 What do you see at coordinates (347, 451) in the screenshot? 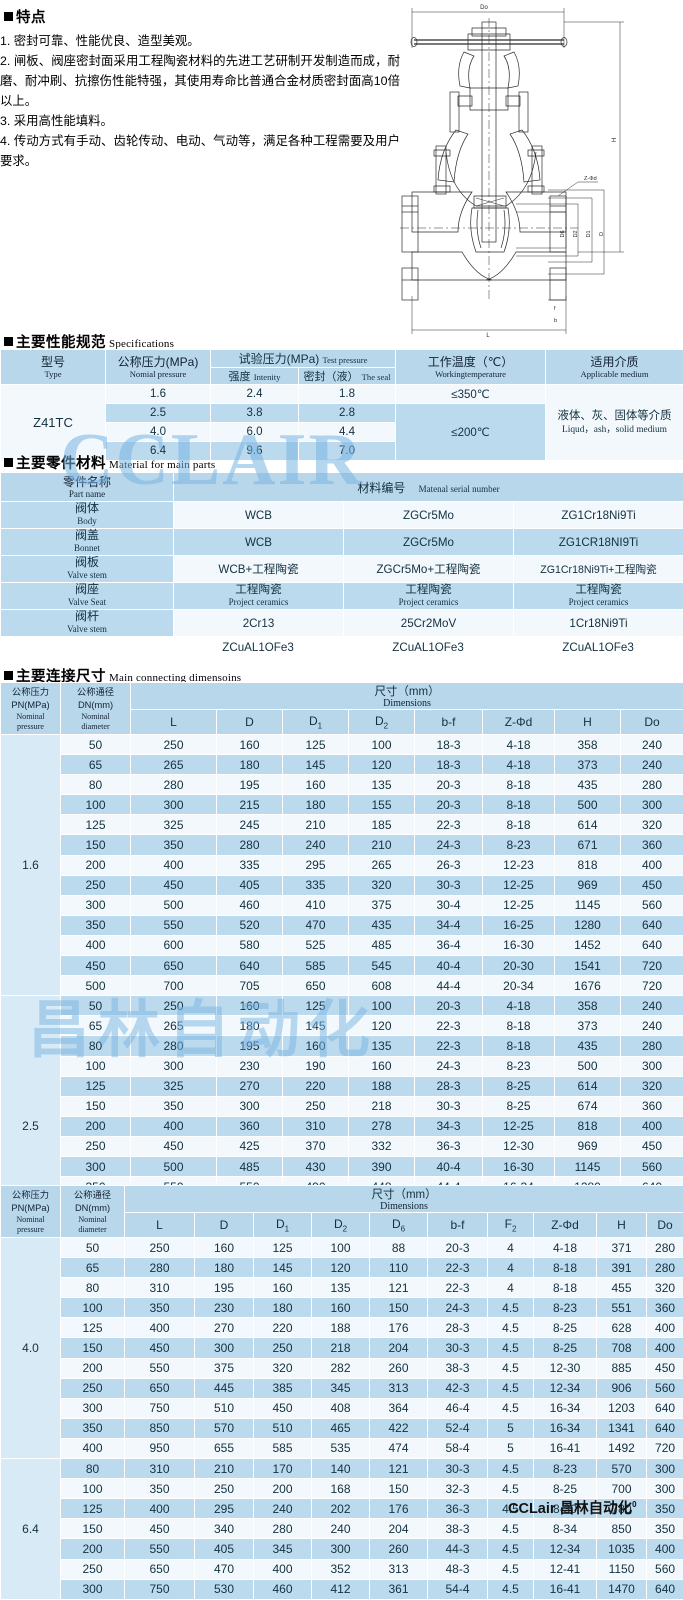
I see `spec-seal: 7.0` at bounding box center [347, 451].